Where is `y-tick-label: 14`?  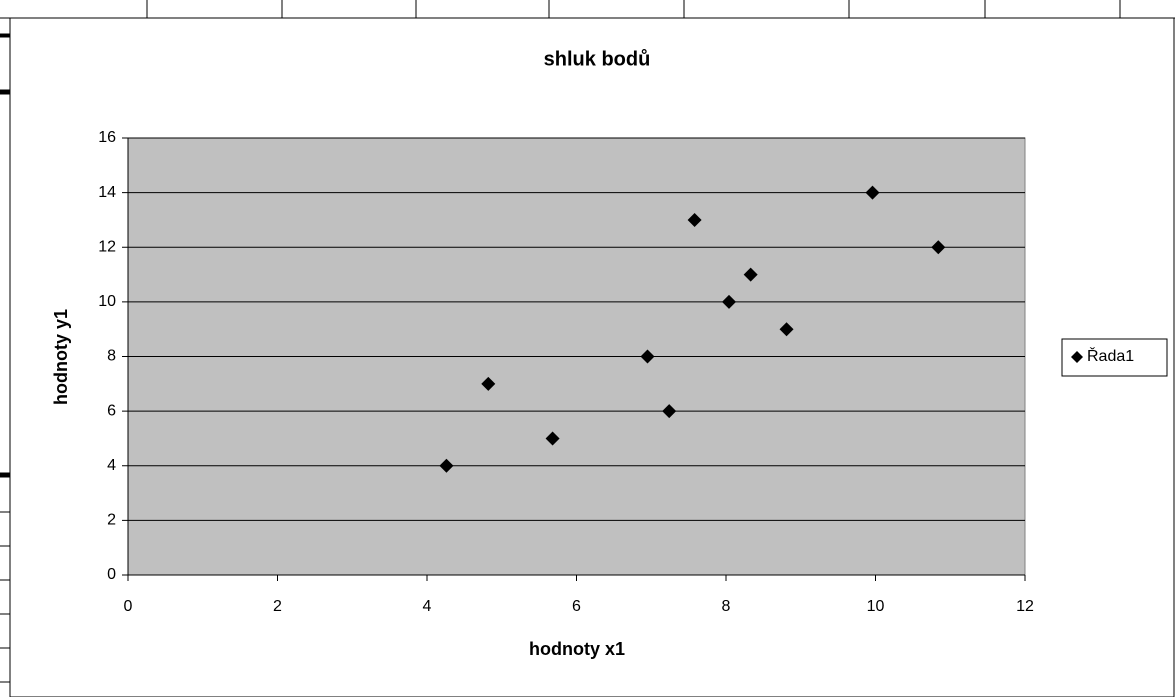 y-tick-label: 14 is located at coordinates (107, 192).